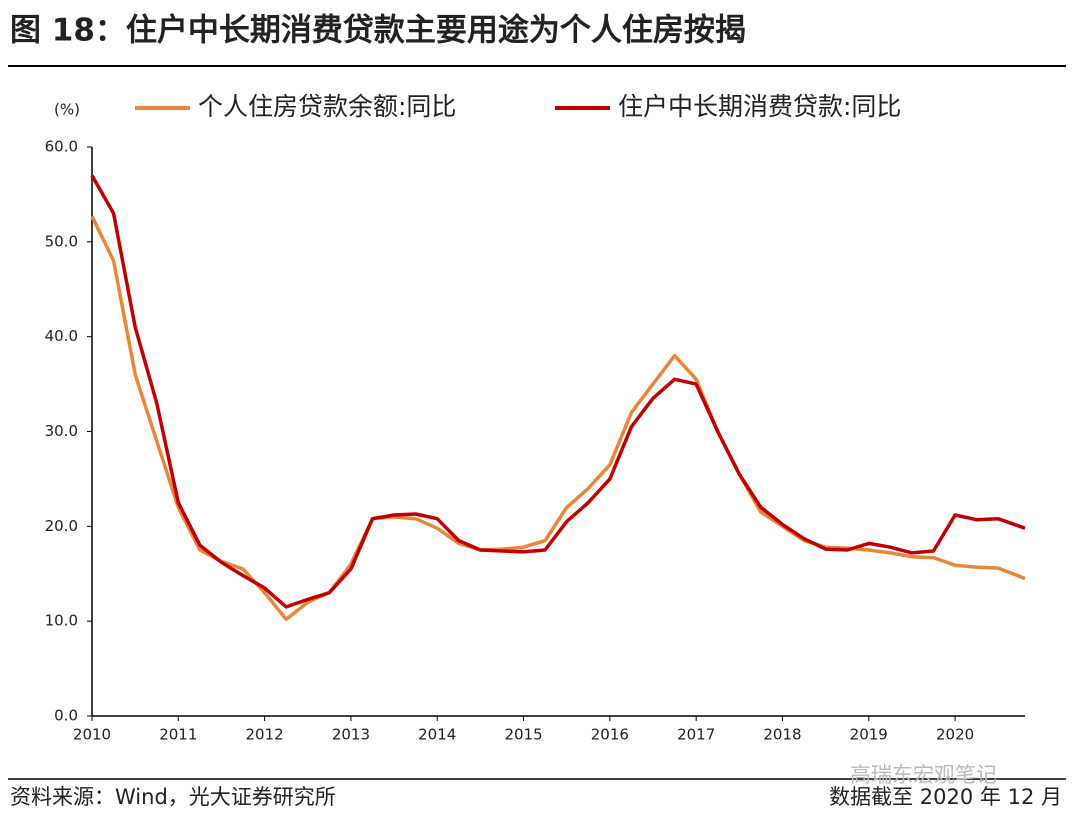 This screenshot has width=1080, height=830. Describe the element at coordinates (437, 735) in the screenshot. I see `x-tick-label: 2014` at that location.